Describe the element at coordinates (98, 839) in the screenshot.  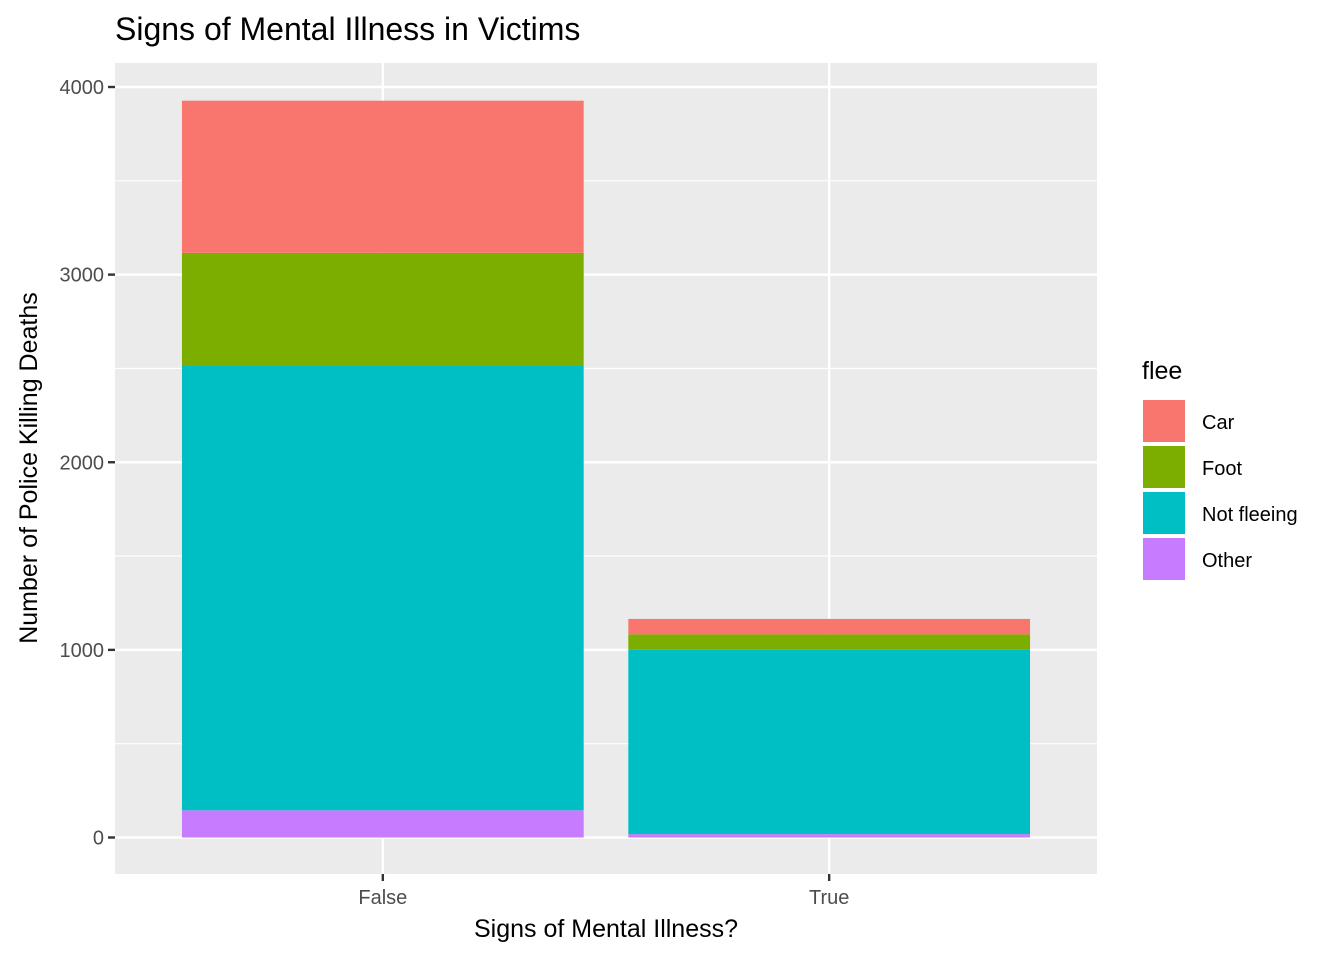
I see `y-tick-label: 0` at that location.